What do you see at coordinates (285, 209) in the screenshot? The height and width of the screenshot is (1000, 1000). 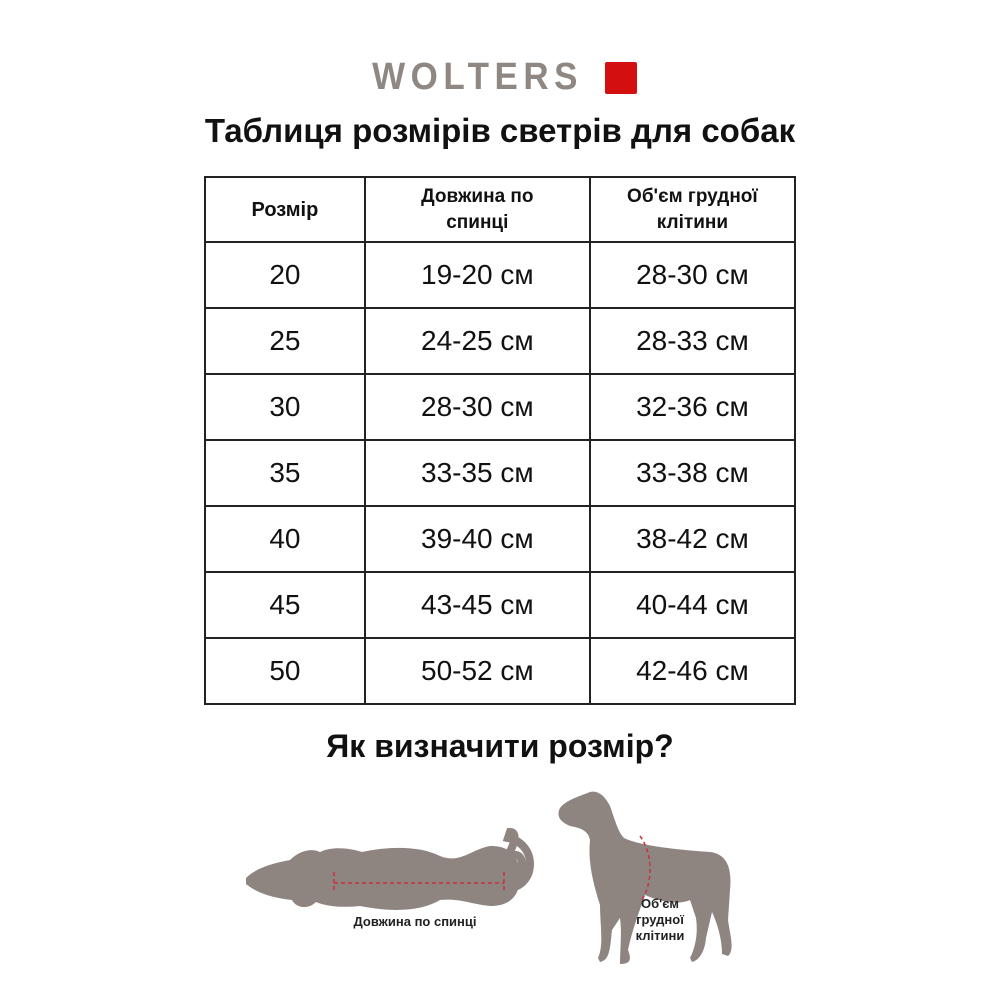 I see `header-size: Розмір` at bounding box center [285, 209].